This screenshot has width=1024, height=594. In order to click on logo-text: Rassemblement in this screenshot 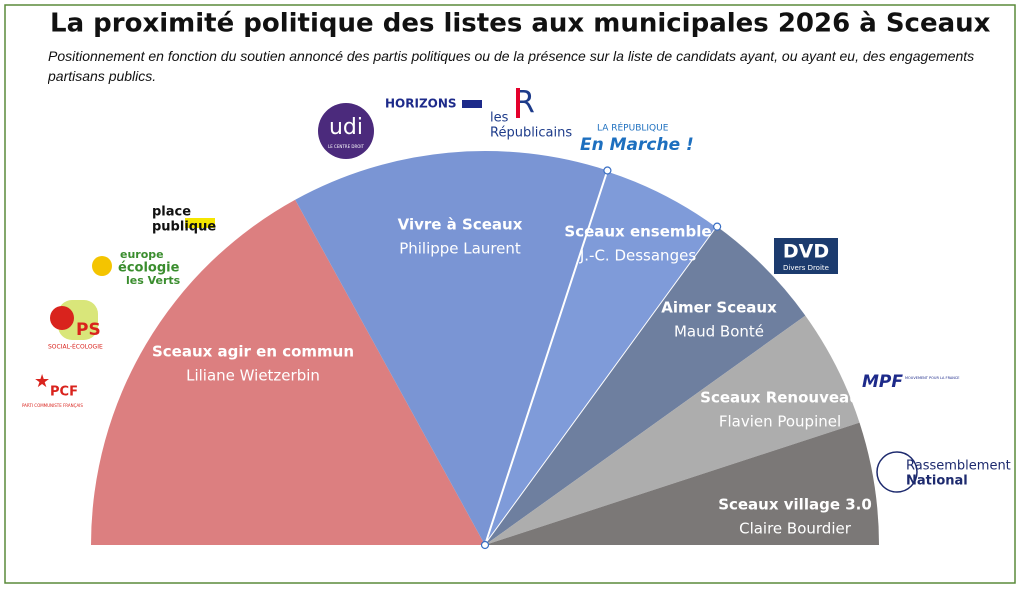, I will do `click(958, 466)`.